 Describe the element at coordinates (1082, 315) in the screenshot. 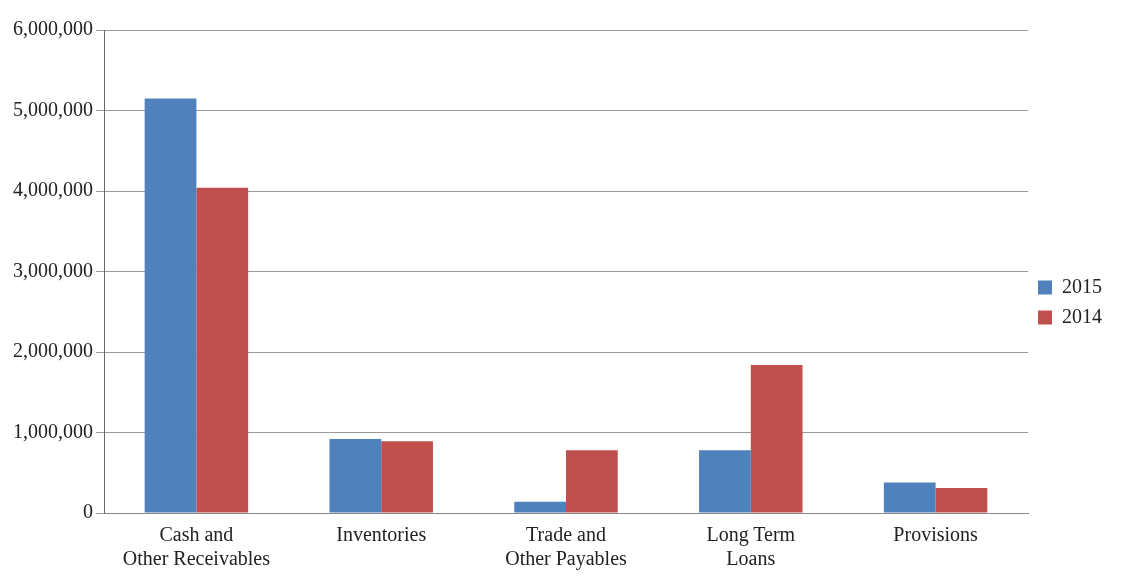

I see `legend-label: 2014` at that location.